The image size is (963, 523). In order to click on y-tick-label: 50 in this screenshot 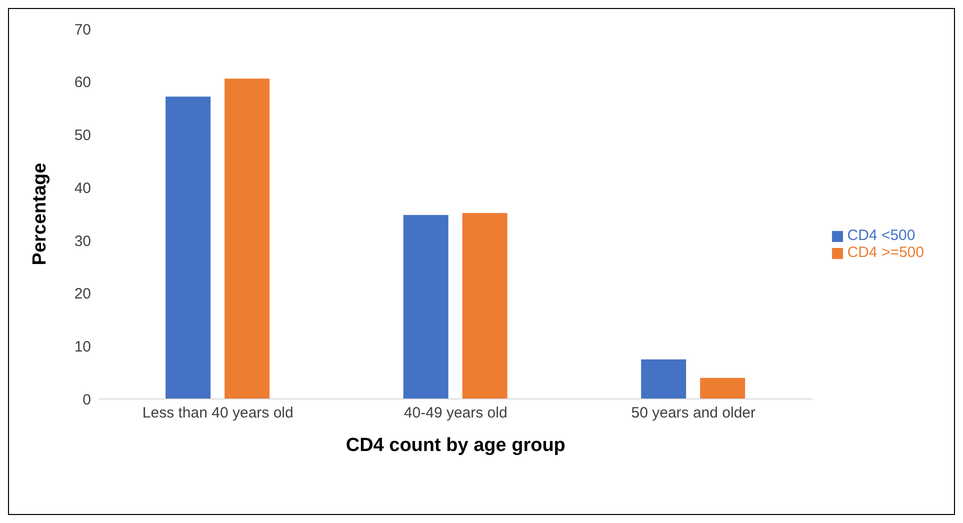, I will do `click(82, 135)`.